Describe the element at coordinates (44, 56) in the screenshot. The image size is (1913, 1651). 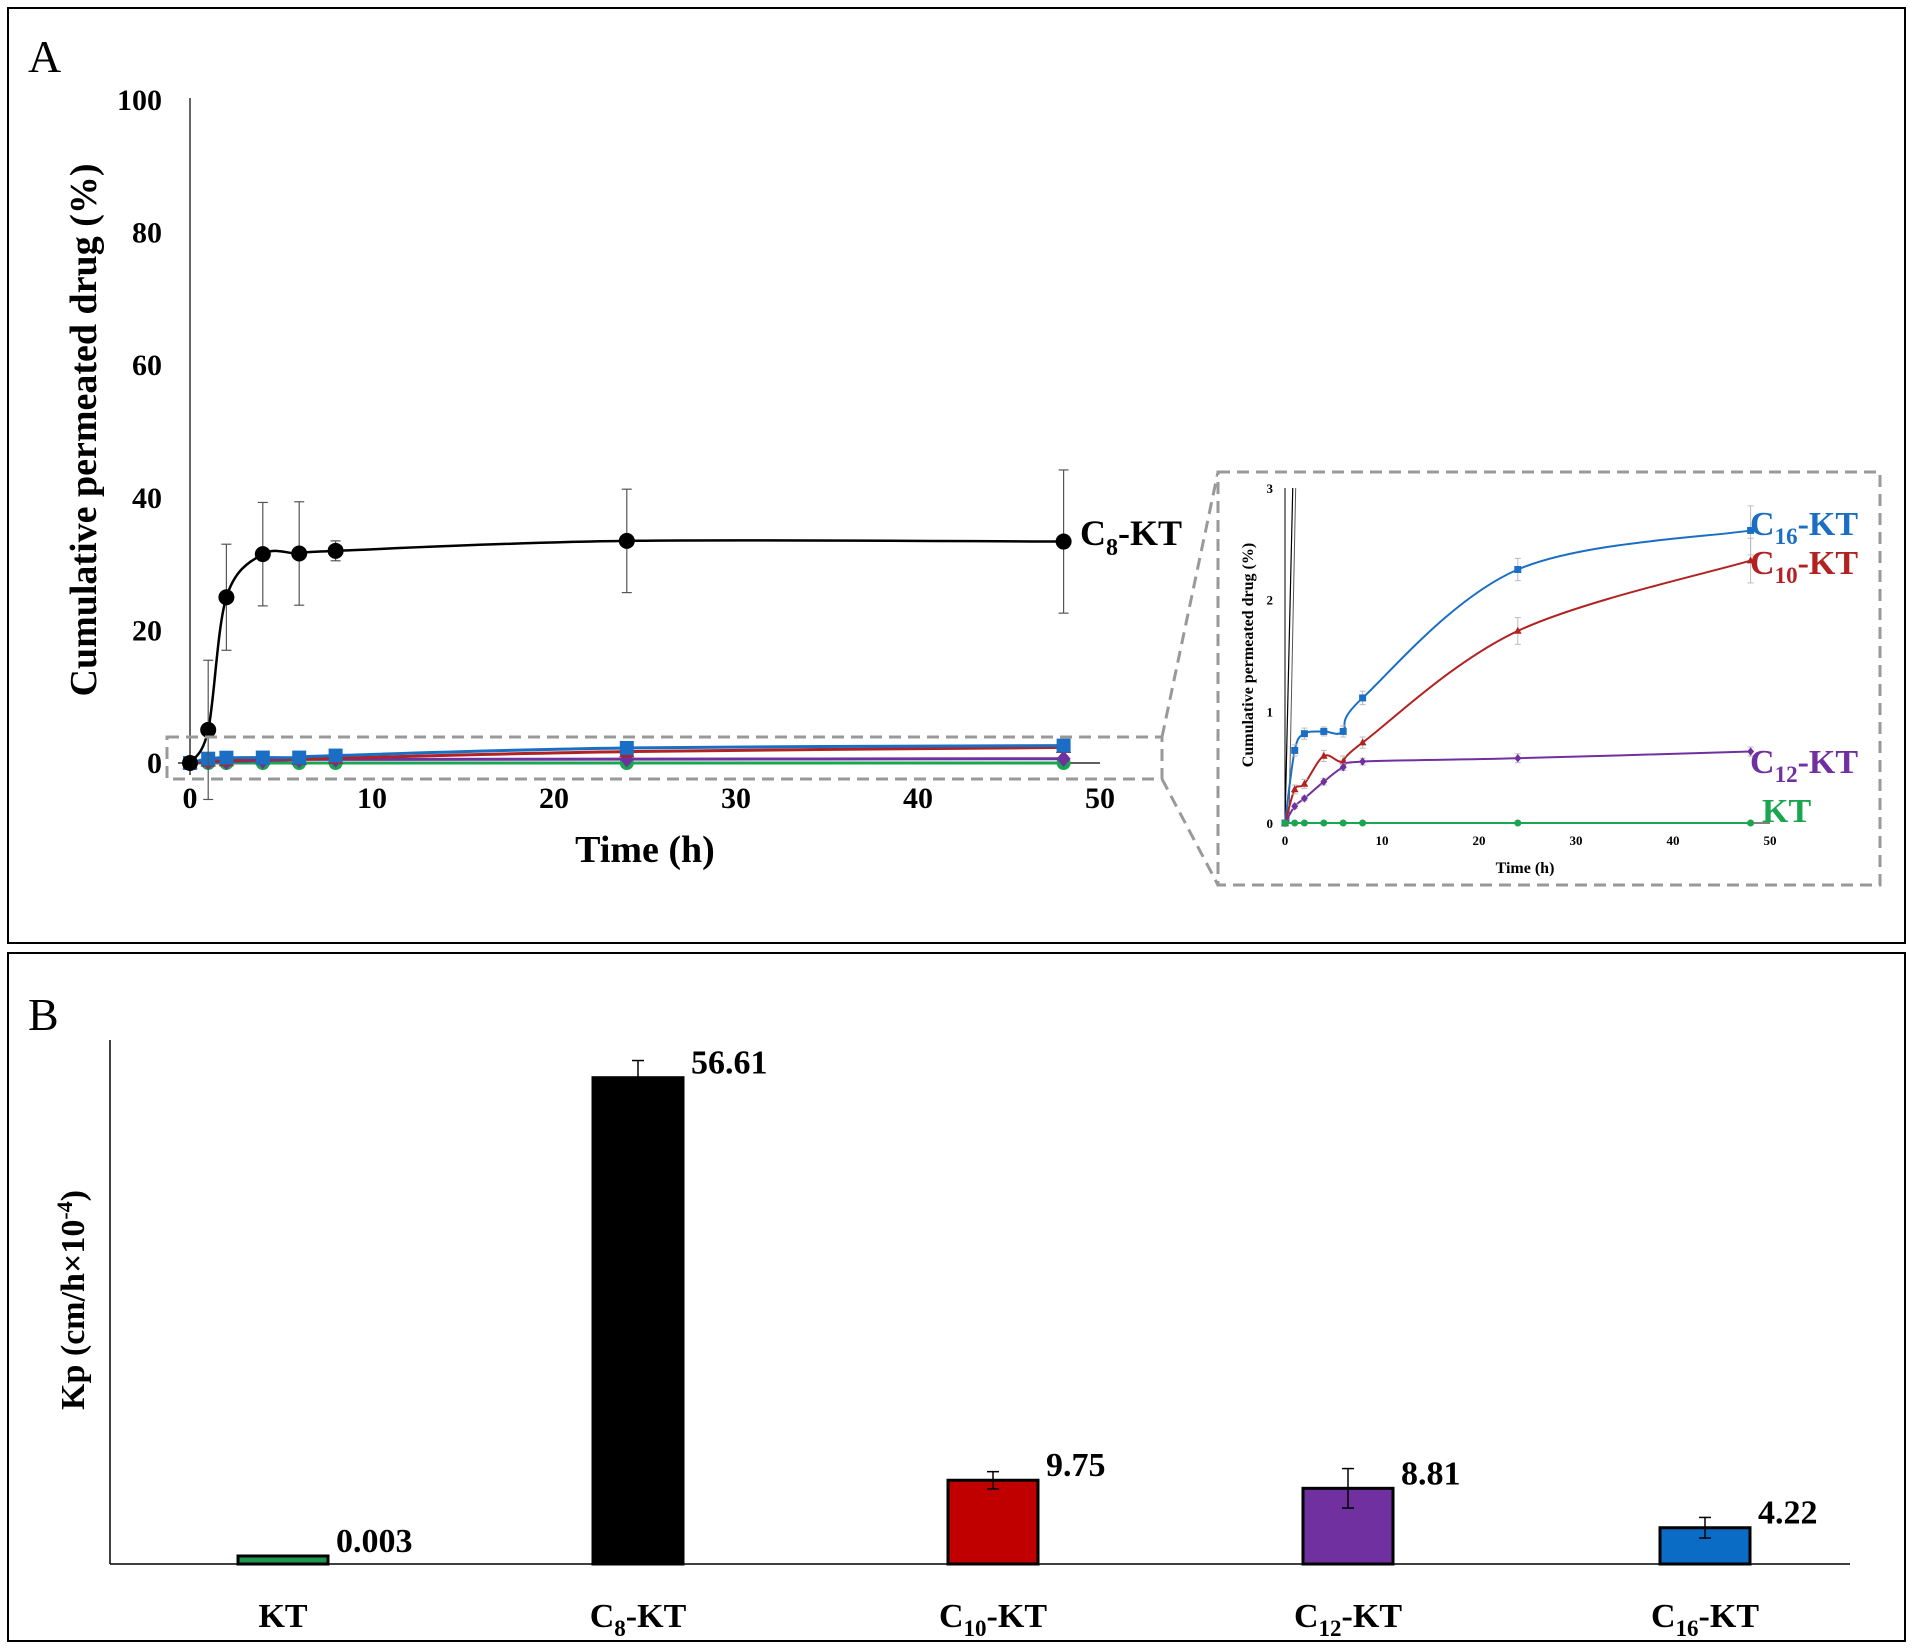
I see `panel-a-label: A` at that location.